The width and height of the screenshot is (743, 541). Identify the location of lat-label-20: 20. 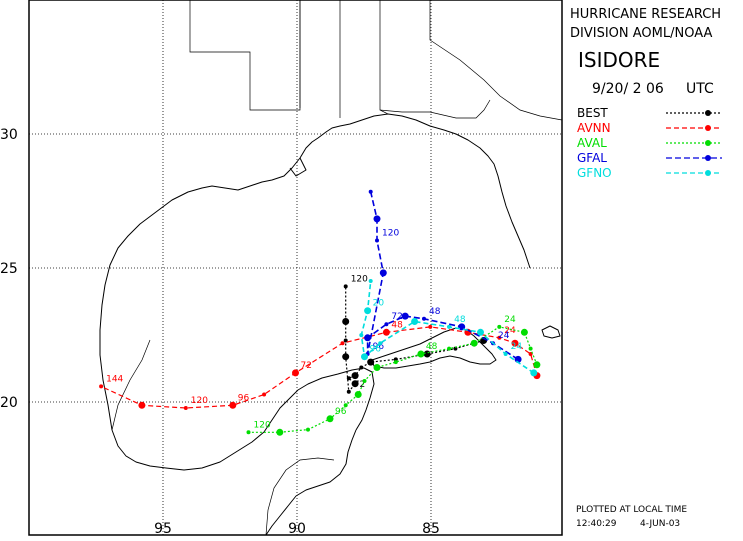
(9, 403).